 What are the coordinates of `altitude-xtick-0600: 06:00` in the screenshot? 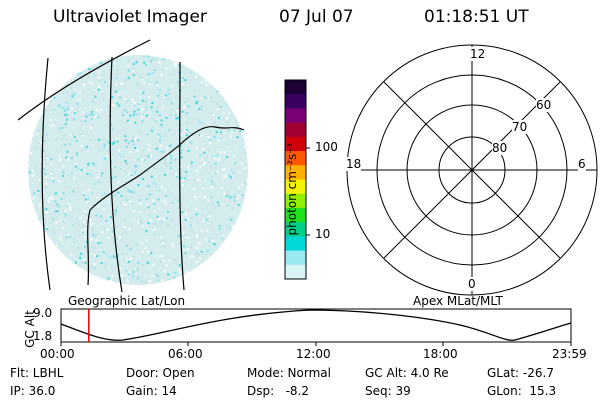 It's located at (185, 354).